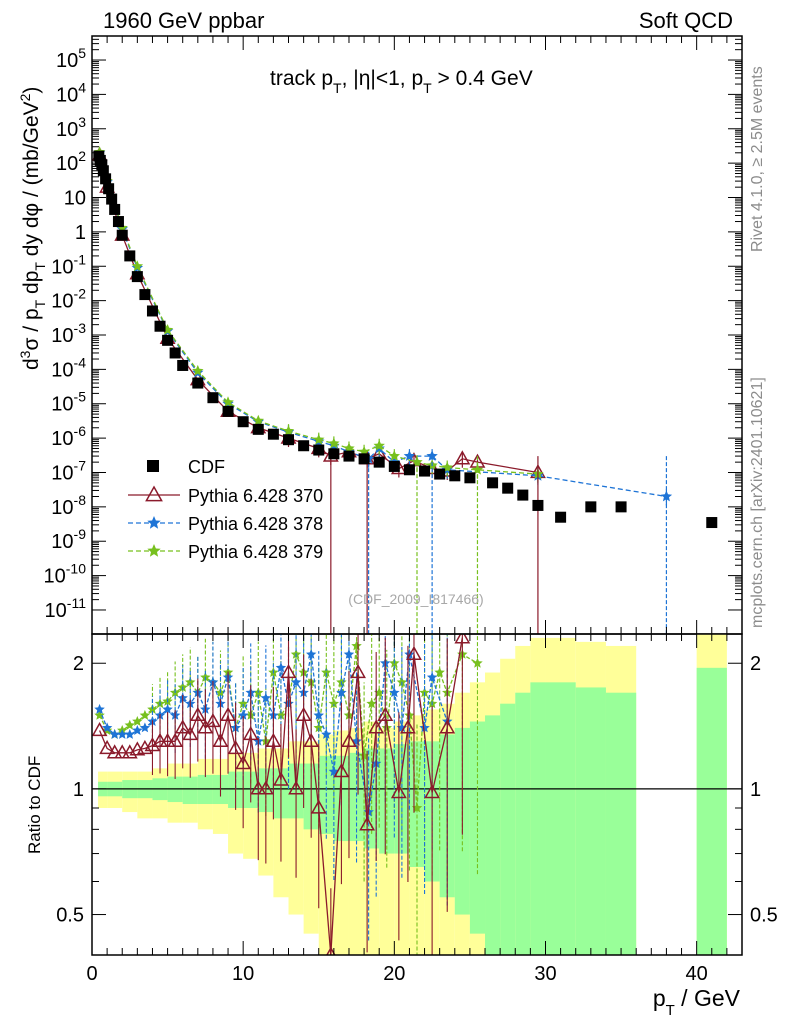  I want to click on legend-label: Pythia 6.428 379, so click(255, 552).